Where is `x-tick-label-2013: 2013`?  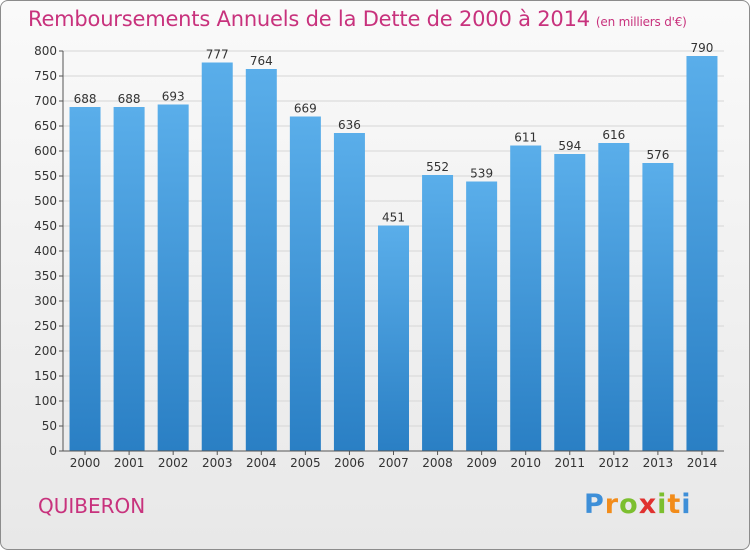
x-tick-label-2013: 2013 is located at coordinates (658, 463).